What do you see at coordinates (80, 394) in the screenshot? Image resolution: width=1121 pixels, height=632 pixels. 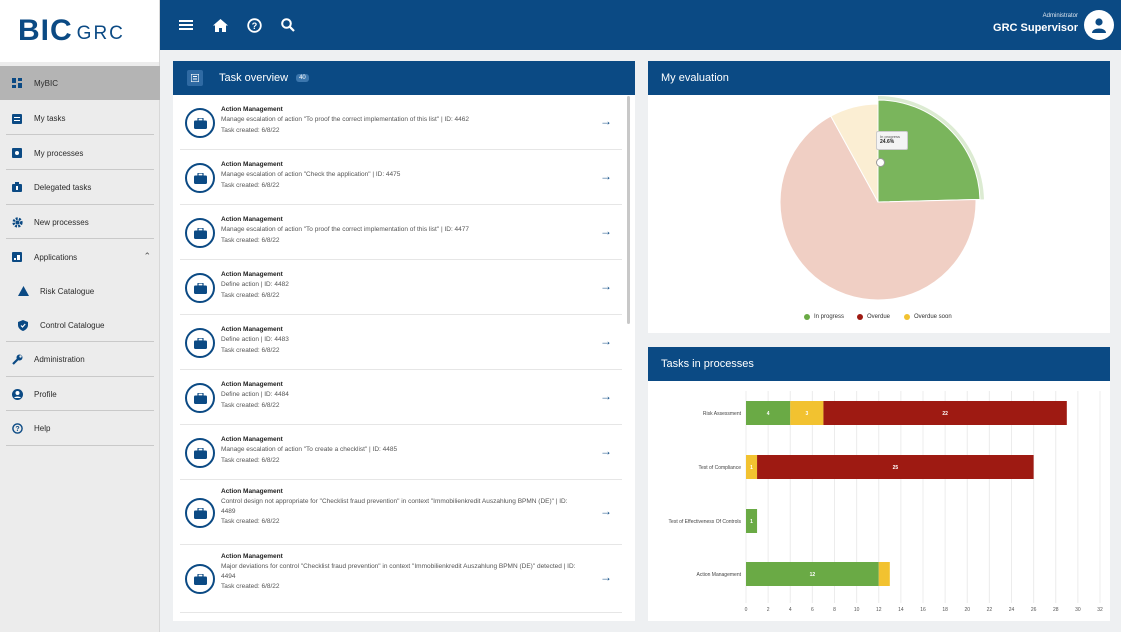 I see `sidebar-item-profile: Profile` at bounding box center [80, 394].